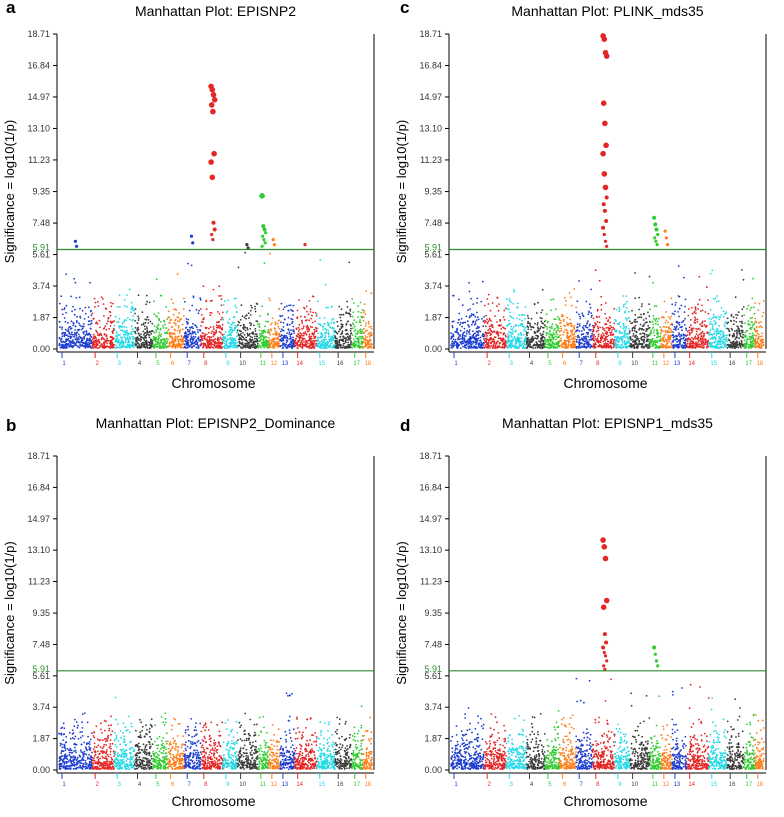 This screenshot has width=784, height=817. I want to click on y-tick-label: 9.35, so click(433, 192).